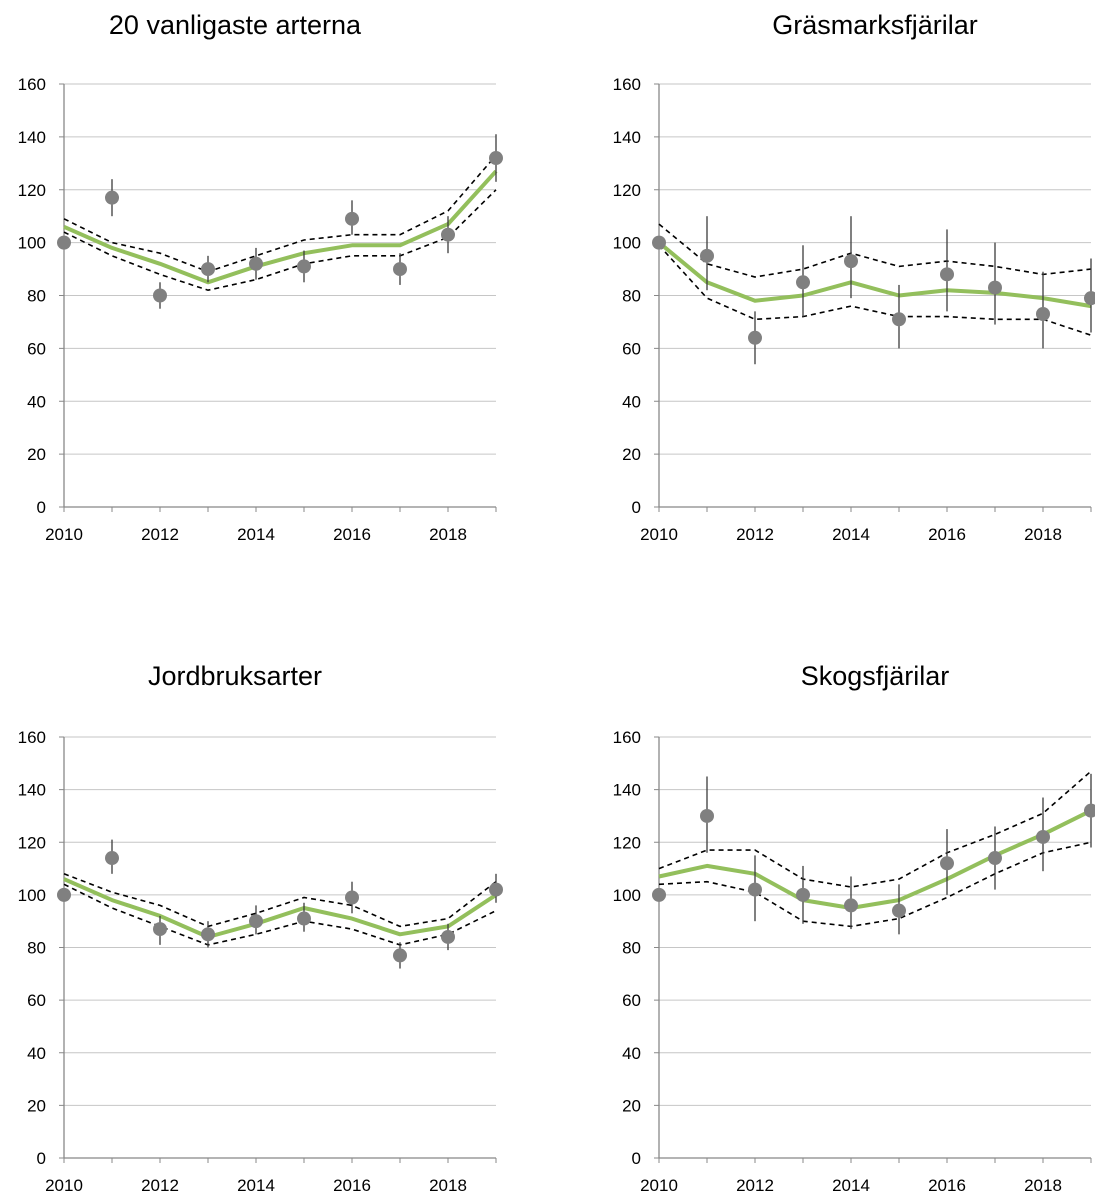 Image resolution: width=1095 pixels, height=1196 pixels. What do you see at coordinates (235, 25) in the screenshot?
I see `chart-title: 20 vanligaste arterna` at bounding box center [235, 25].